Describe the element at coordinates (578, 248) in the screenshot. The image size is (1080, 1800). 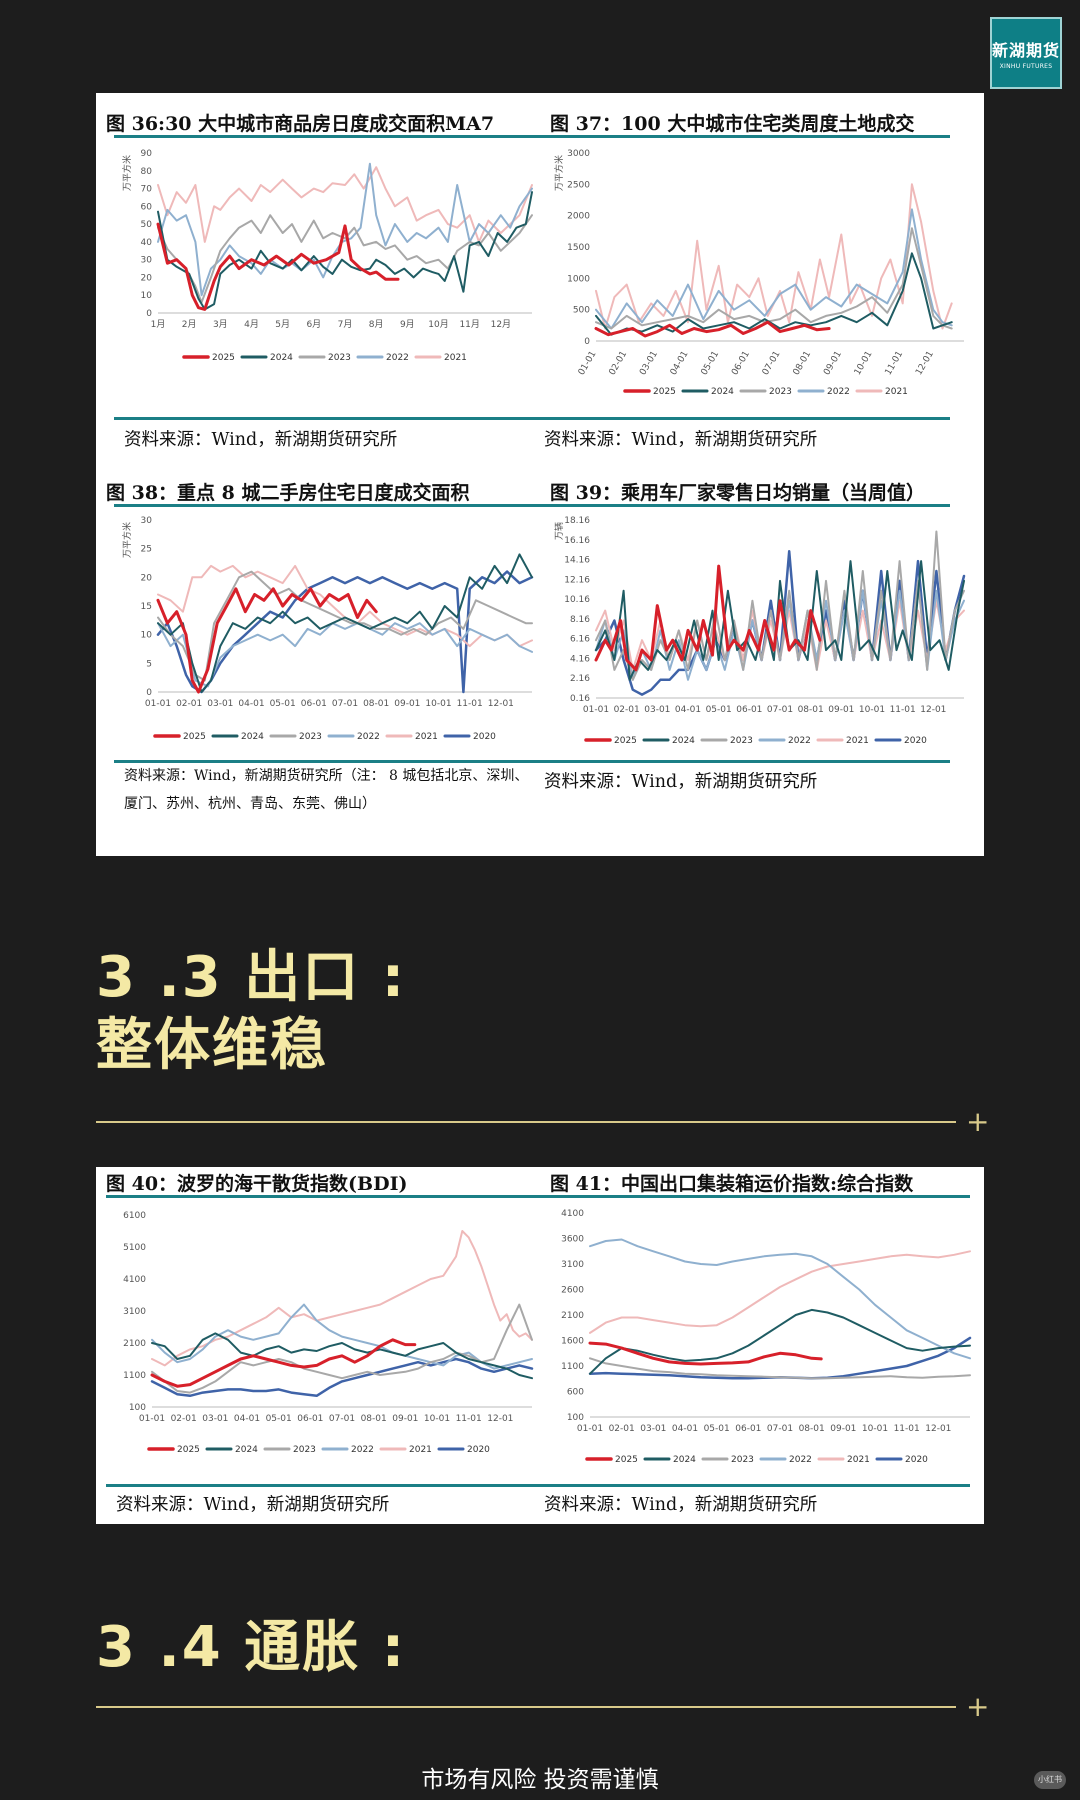
I see `y-tick-label: 1500` at that location.